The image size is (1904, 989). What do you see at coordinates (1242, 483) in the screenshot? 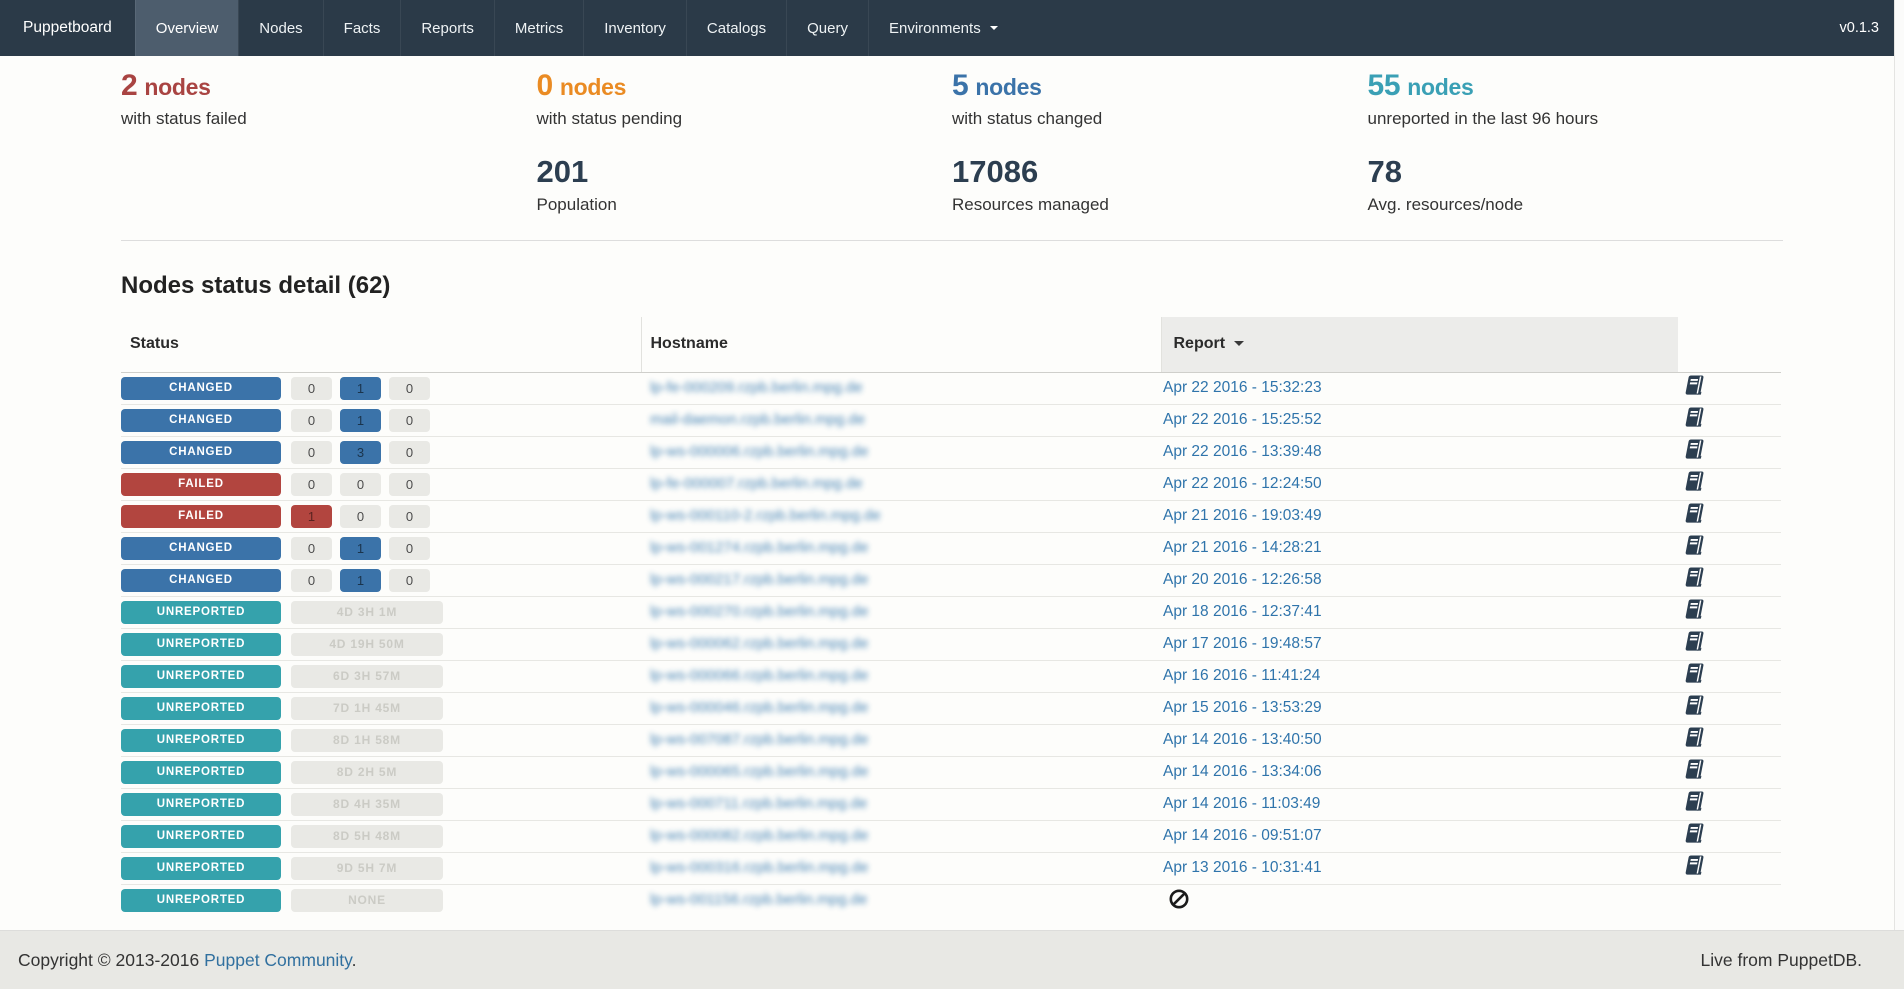
I see `report-link: Apr 22 2016 - 12:24:50` at bounding box center [1242, 483].